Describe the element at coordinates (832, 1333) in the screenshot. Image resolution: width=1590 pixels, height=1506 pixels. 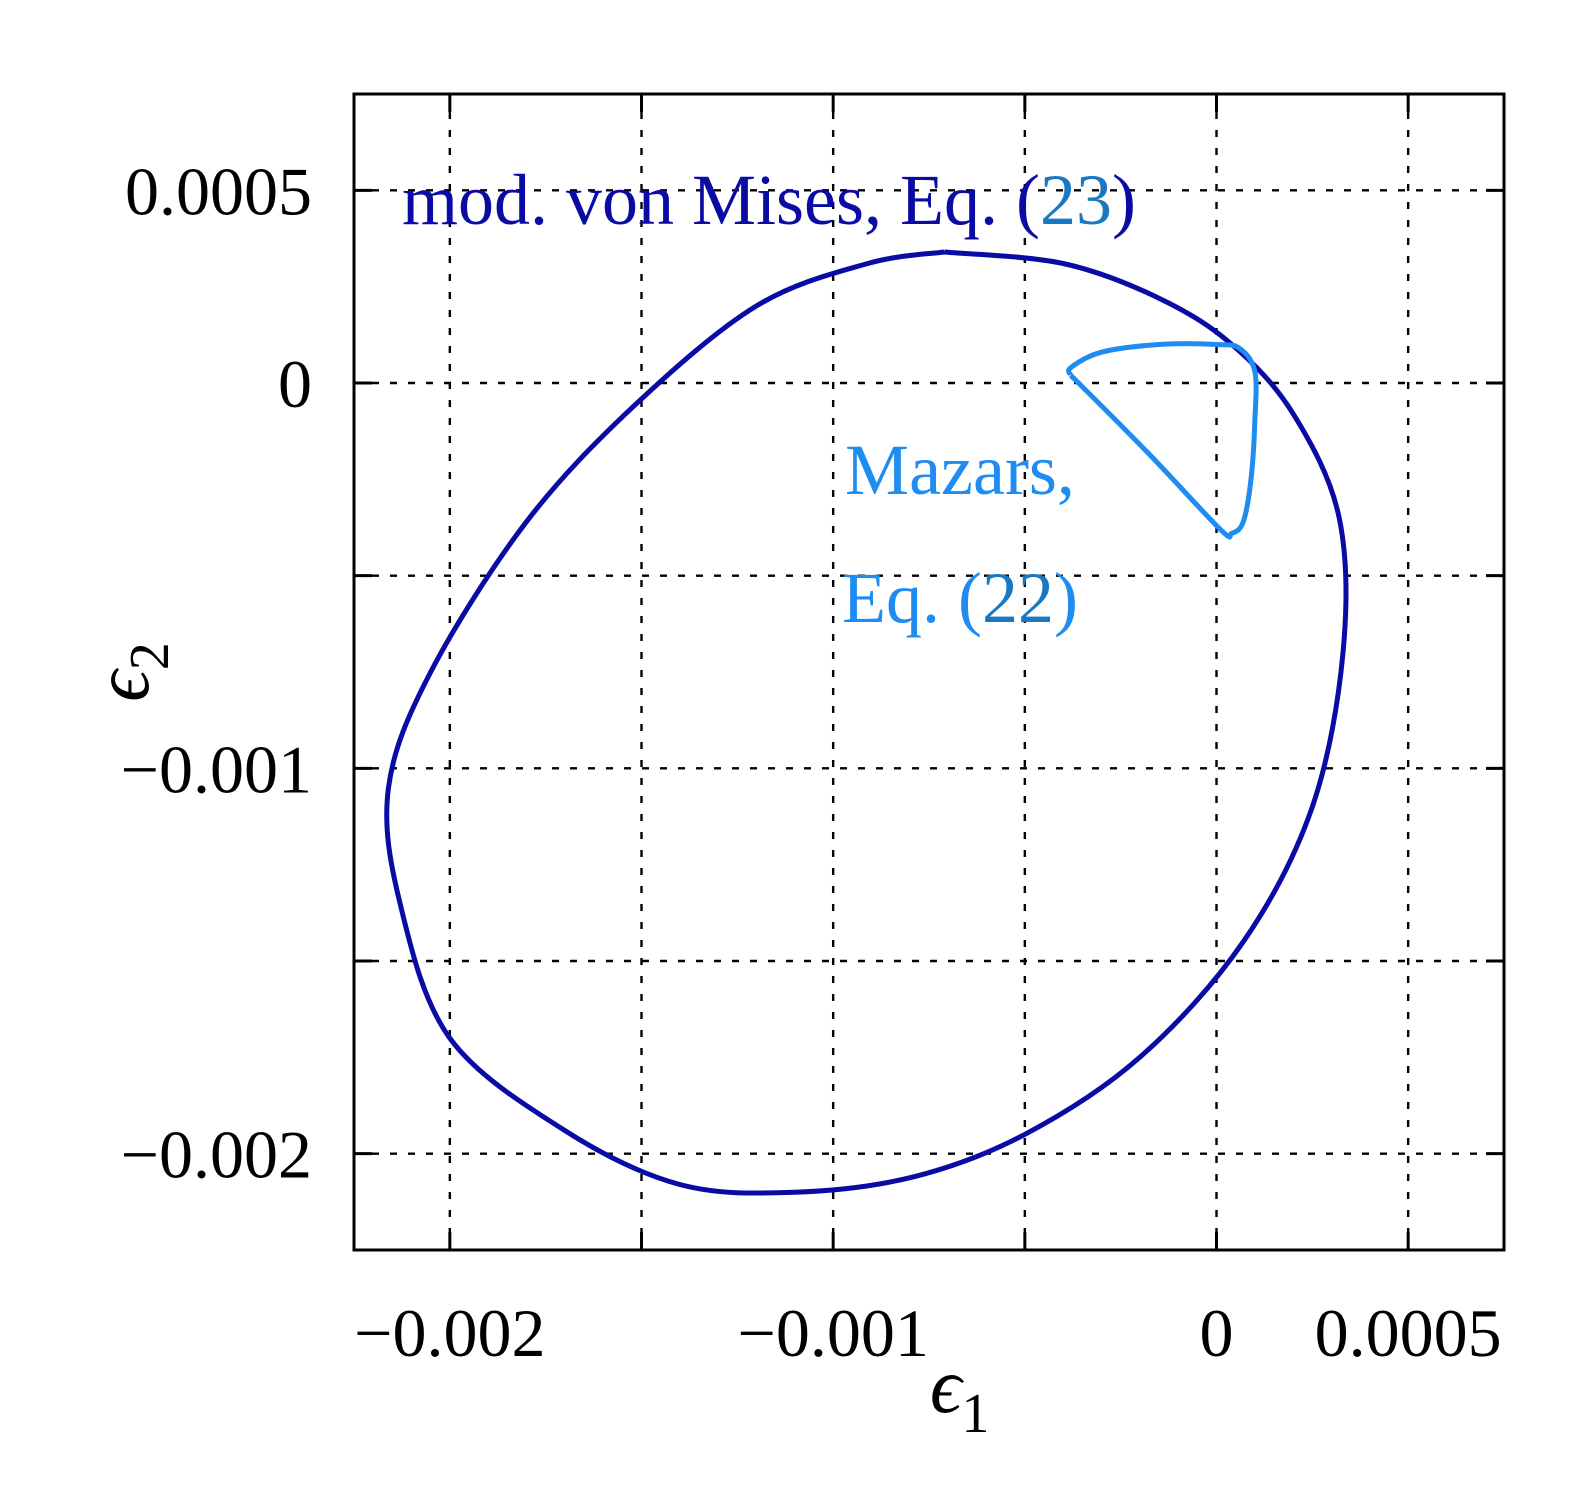
I see `x-tick-label: −0.001` at that location.